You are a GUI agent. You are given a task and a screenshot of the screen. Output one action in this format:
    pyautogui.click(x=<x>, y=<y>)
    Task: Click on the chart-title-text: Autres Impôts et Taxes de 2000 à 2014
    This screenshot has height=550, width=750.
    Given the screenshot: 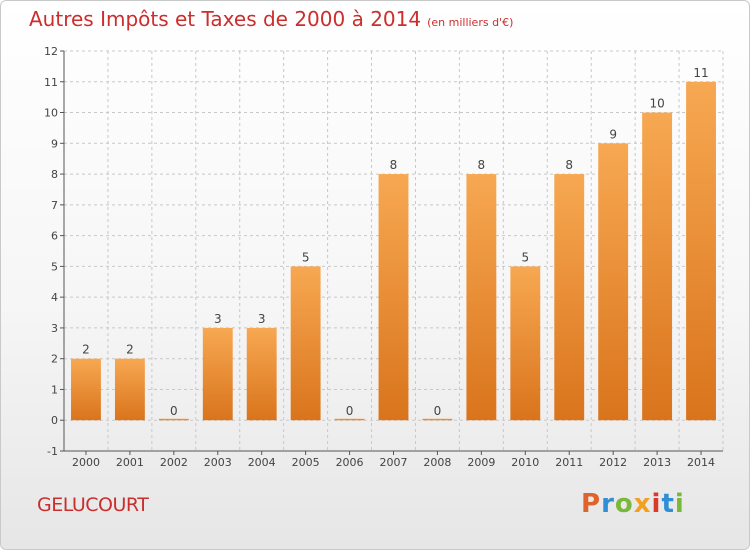 What is the action you would take?
    pyautogui.click(x=225, y=19)
    